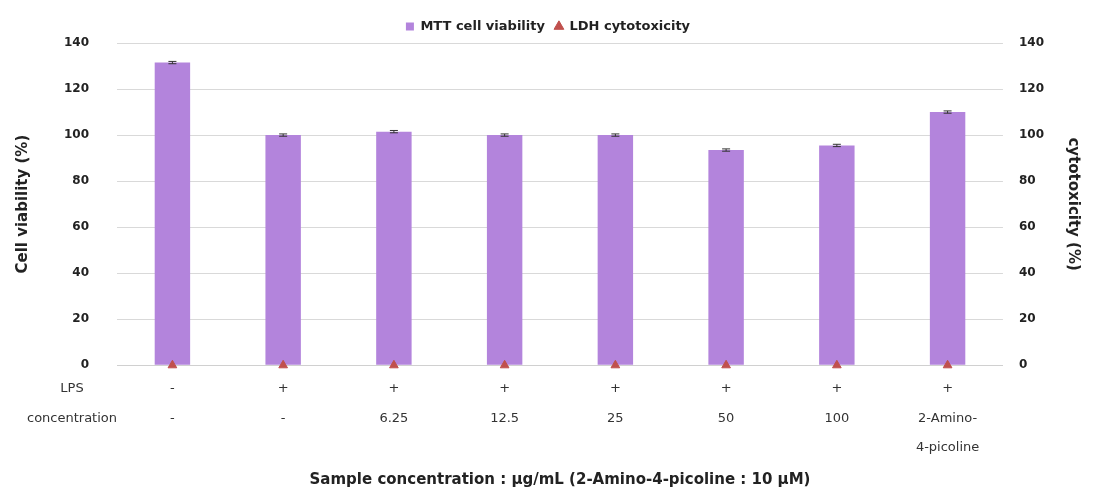  What do you see at coordinates (1031, 134) in the screenshot?
I see `y2-tick-label: 100` at bounding box center [1031, 134].